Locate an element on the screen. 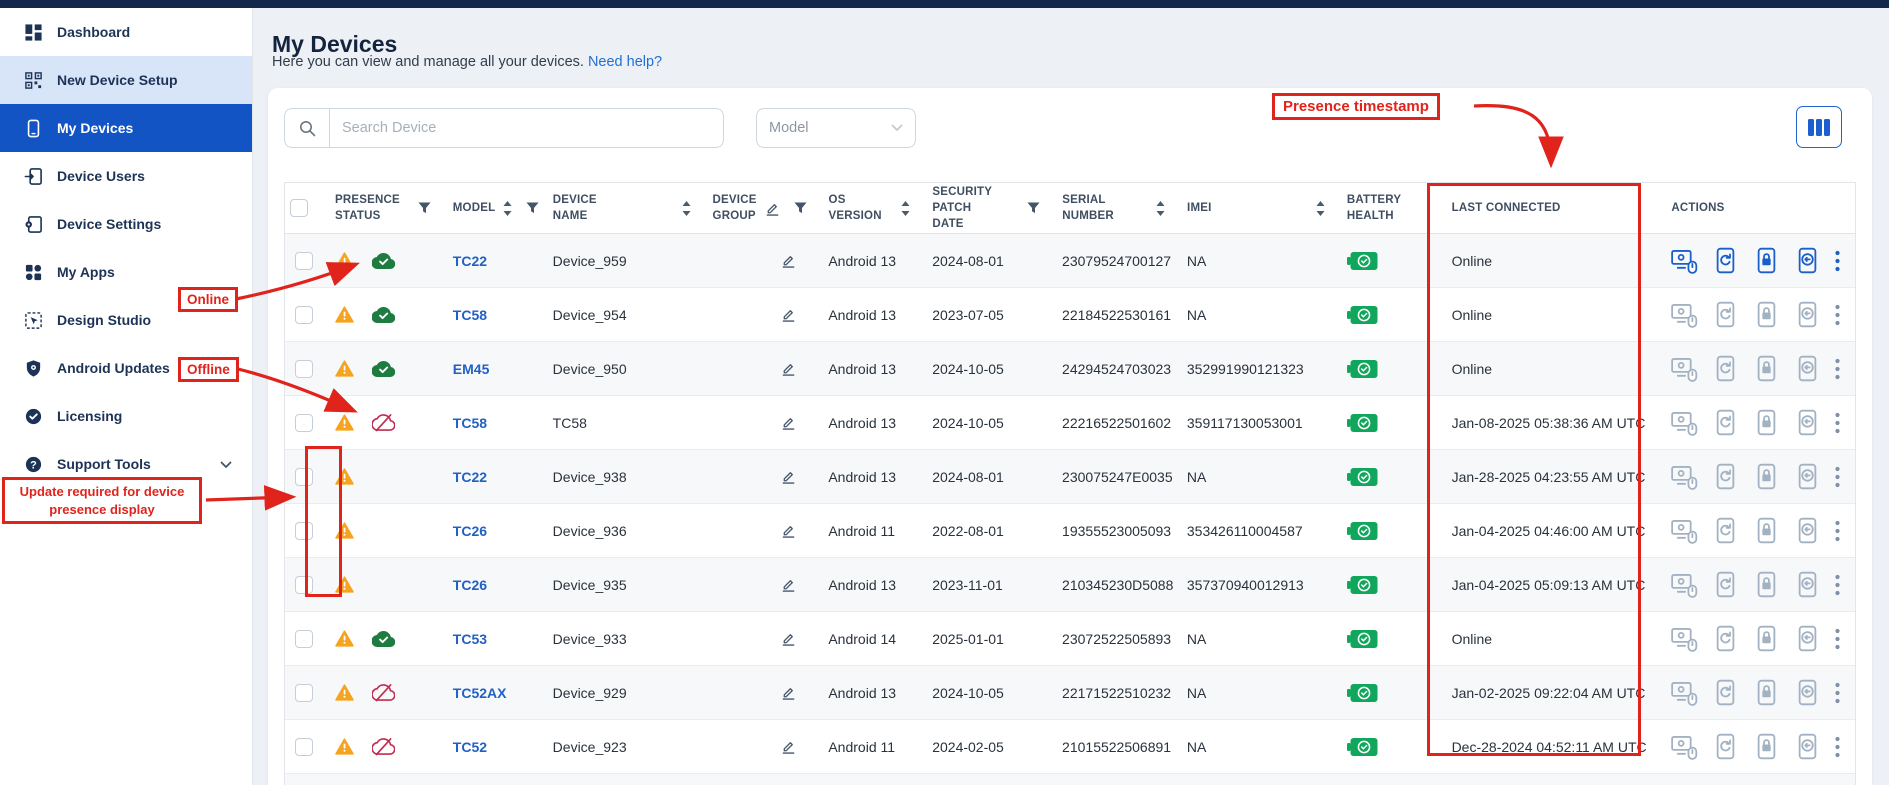  sidebar-item-android-updates: Android Updates is located at coordinates (126, 368).